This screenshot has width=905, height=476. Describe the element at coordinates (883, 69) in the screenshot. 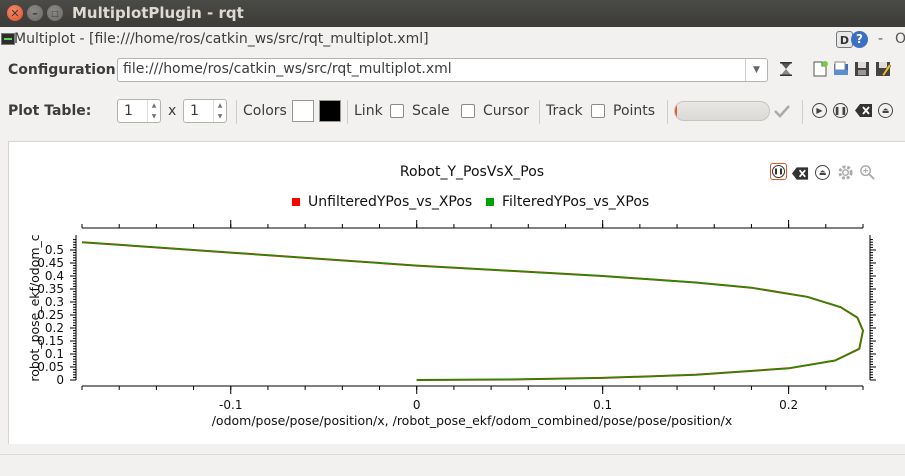

I see `save-as-icon` at that location.